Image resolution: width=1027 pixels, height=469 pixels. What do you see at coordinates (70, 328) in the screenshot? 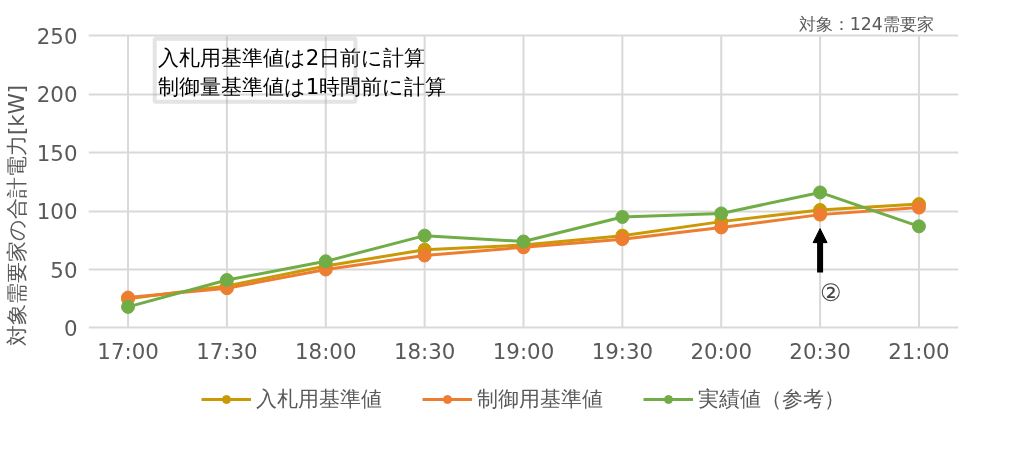
I see `y-tick-label: 0` at bounding box center [70, 328].